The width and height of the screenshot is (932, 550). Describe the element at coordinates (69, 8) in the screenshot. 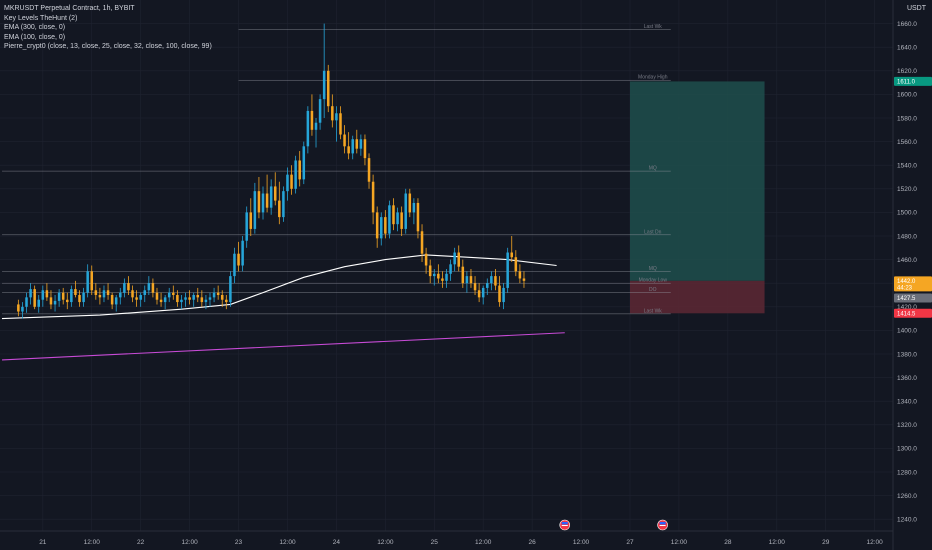

I see `symbol-title: MKRUSDT Perpetual Contract, 1h, BYBIT` at that location.